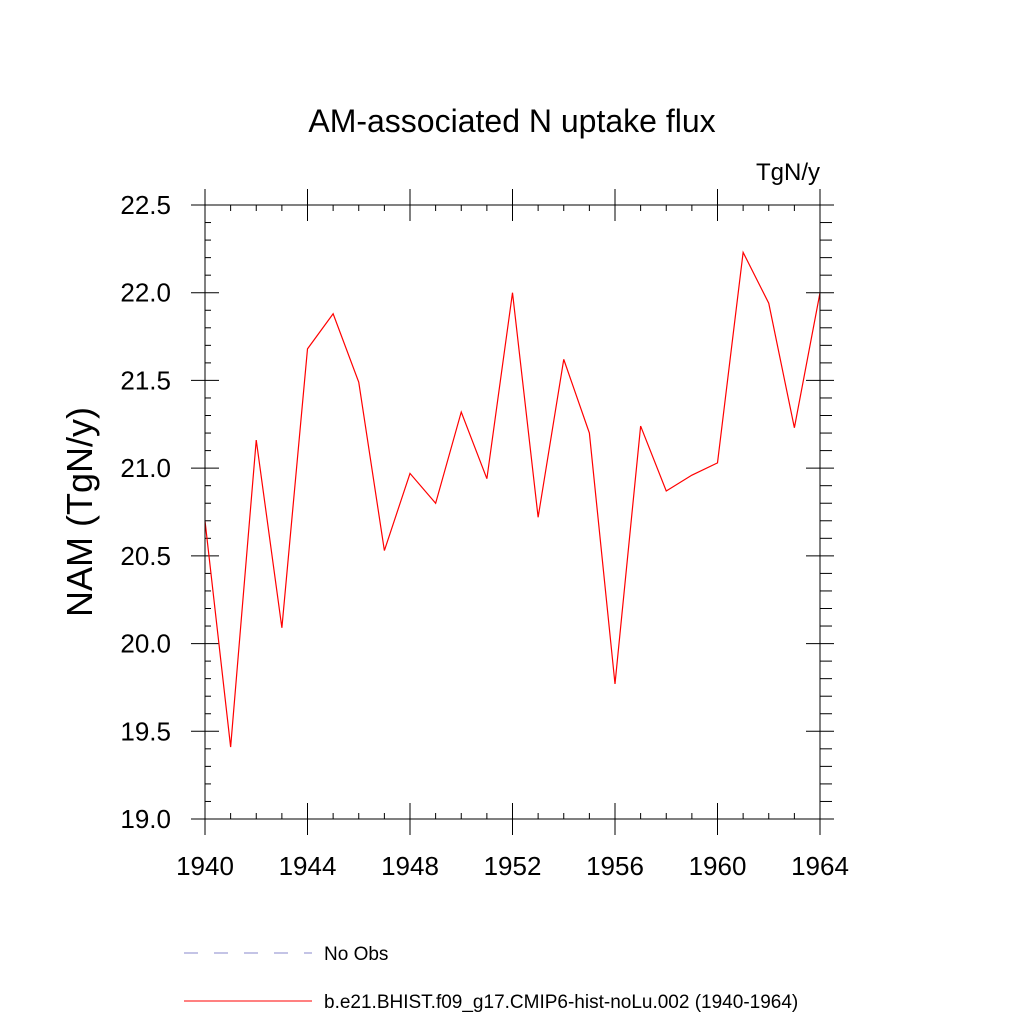 The image size is (1024, 1024). I want to click on x-tick-label: 1948, so click(410, 866).